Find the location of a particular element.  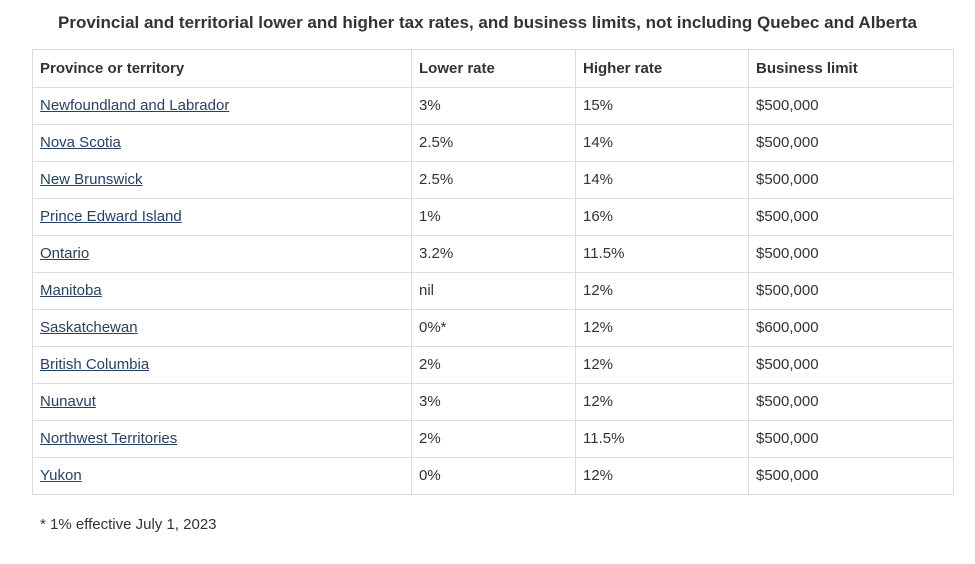

column-header-lower-rate: Lower rate is located at coordinates (493, 69).